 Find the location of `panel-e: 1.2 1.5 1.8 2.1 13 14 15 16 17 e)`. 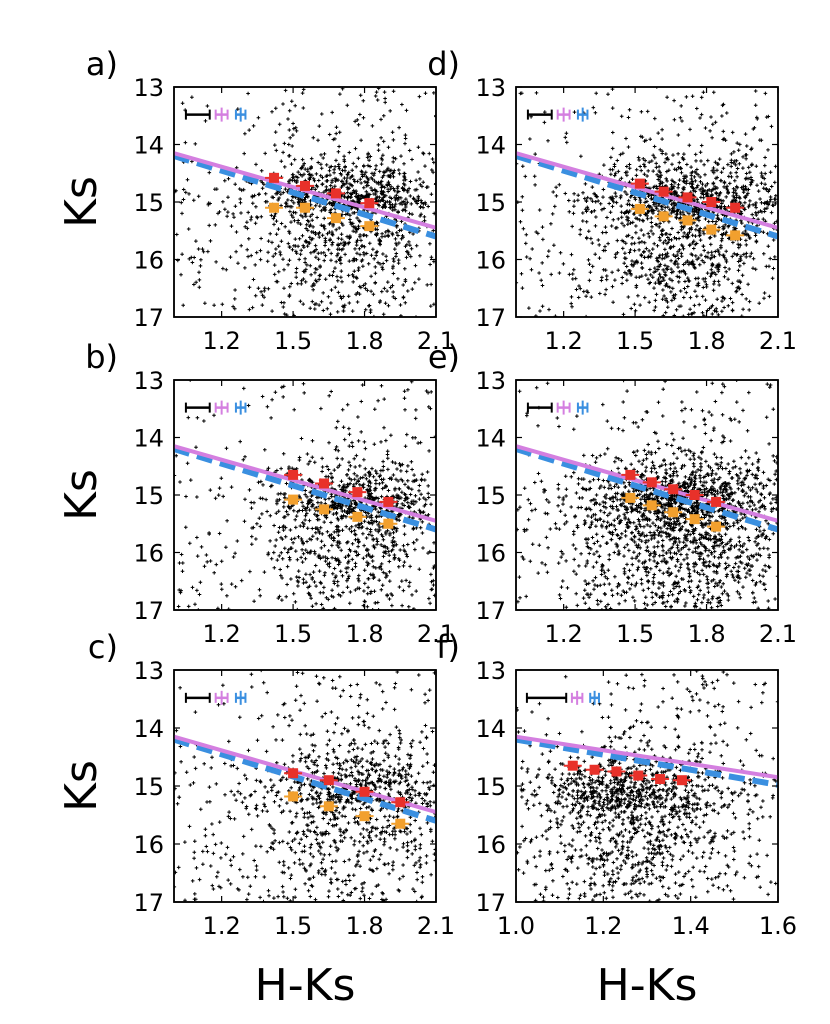

panel-e: 1.2 1.5 1.8 2.1 13 14 15 16 17 e) is located at coordinates (612, 493).